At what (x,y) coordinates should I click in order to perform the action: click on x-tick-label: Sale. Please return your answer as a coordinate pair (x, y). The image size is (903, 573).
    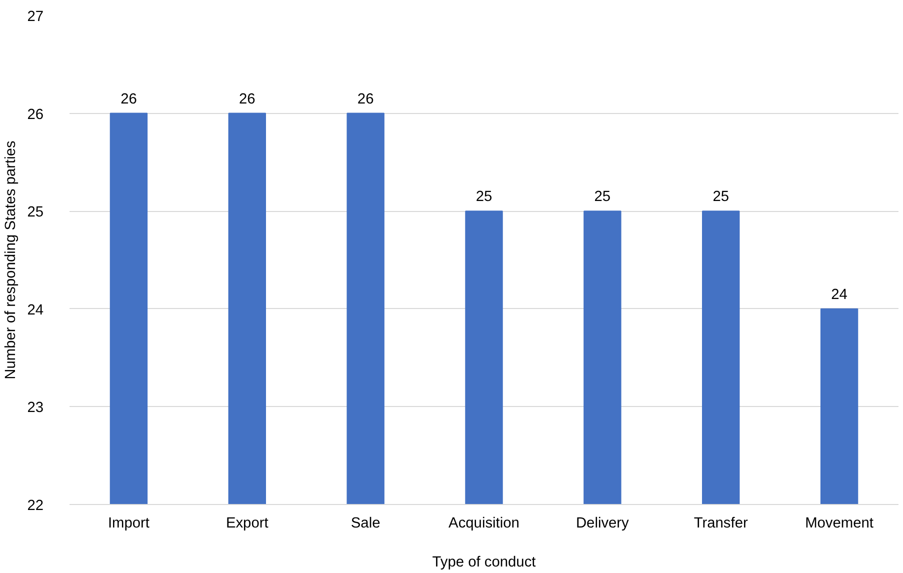
    Looking at the image, I should click on (365, 524).